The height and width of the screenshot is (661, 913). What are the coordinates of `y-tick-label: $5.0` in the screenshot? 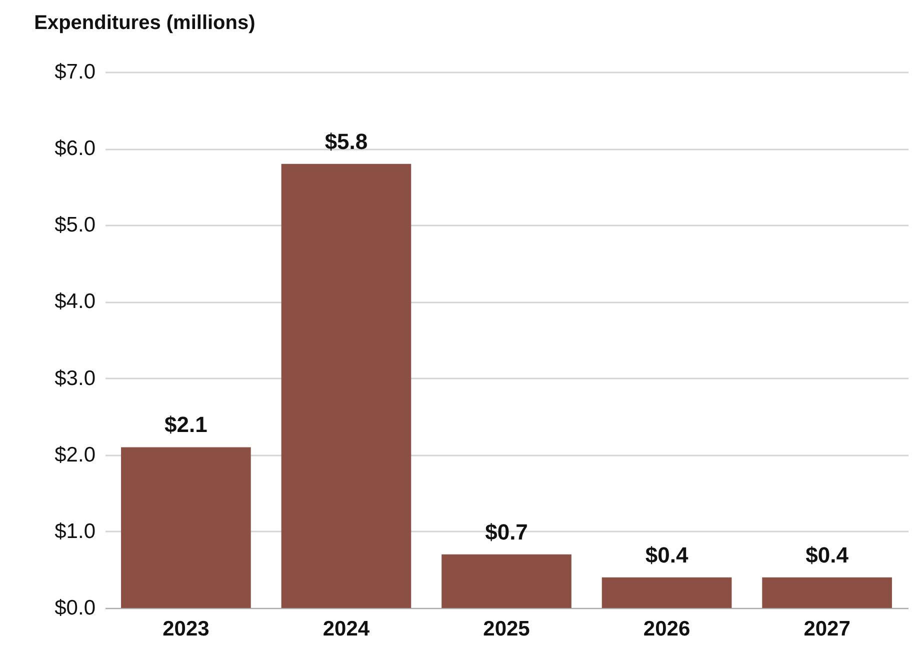 It's located at (75, 225).